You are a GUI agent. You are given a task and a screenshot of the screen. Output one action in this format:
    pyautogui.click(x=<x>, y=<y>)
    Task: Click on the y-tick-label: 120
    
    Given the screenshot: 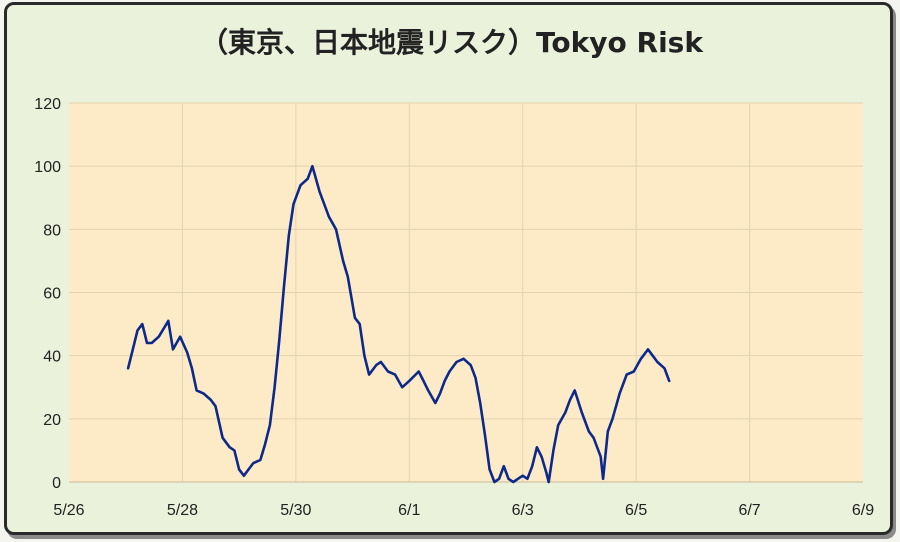 What is the action you would take?
    pyautogui.click(x=47, y=104)
    